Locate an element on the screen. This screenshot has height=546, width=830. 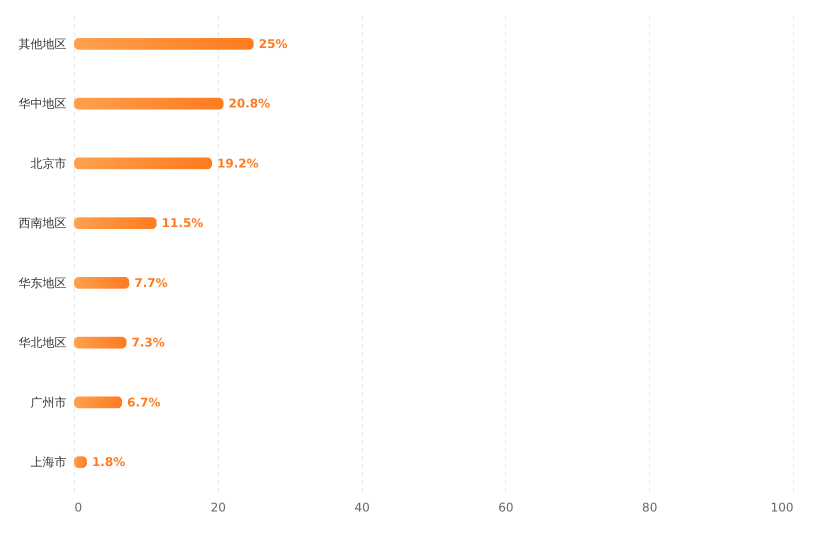
x-tick-label: 20 is located at coordinates (218, 507).